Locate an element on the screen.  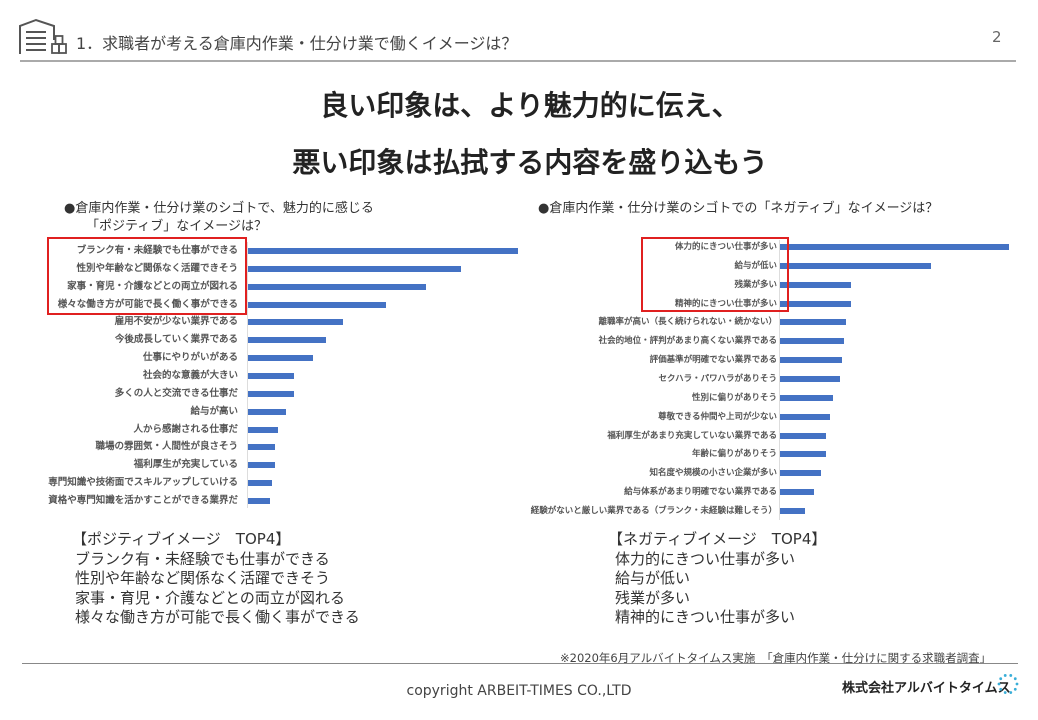
category-label: 給与体系があまり明確でない業界である is located at coordinates (700, 492).